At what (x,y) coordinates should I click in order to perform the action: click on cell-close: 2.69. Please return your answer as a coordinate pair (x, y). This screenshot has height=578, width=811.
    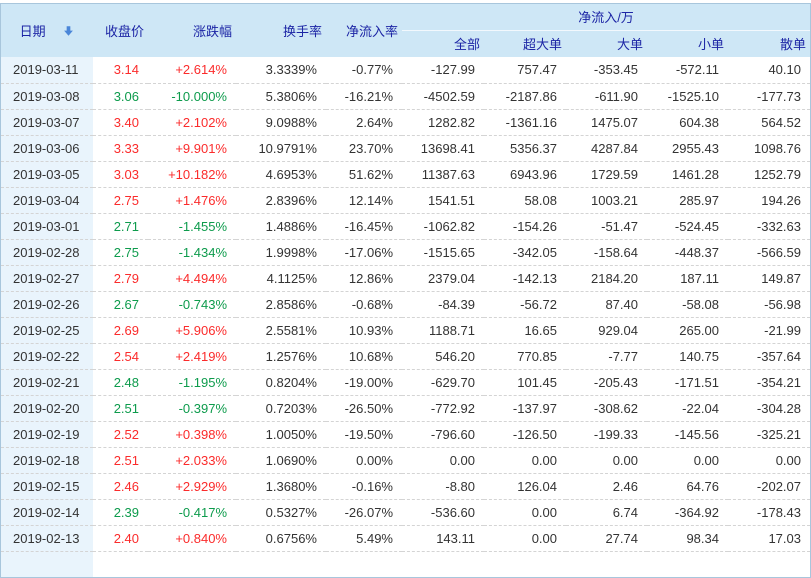
    Looking at the image, I should click on (120, 329).